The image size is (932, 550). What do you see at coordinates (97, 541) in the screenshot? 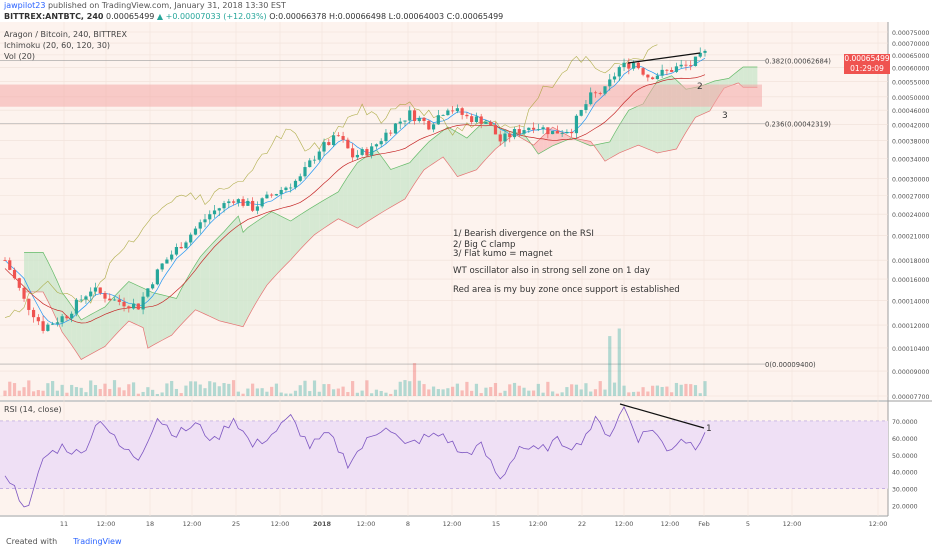
I see `tradingview-logo-text: TradingView` at bounding box center [97, 541].